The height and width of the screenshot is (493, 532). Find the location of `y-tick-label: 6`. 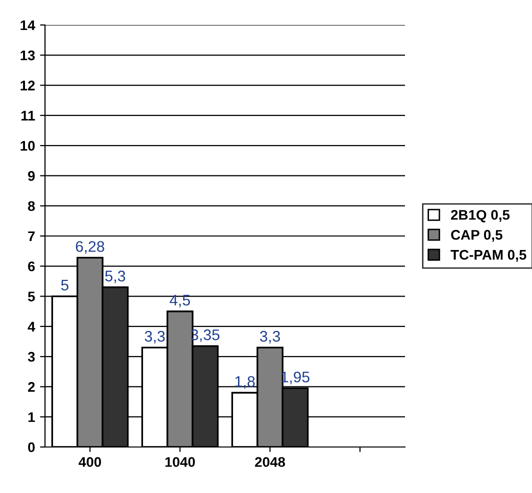

y-tick-label: 6 is located at coordinates (31, 266).